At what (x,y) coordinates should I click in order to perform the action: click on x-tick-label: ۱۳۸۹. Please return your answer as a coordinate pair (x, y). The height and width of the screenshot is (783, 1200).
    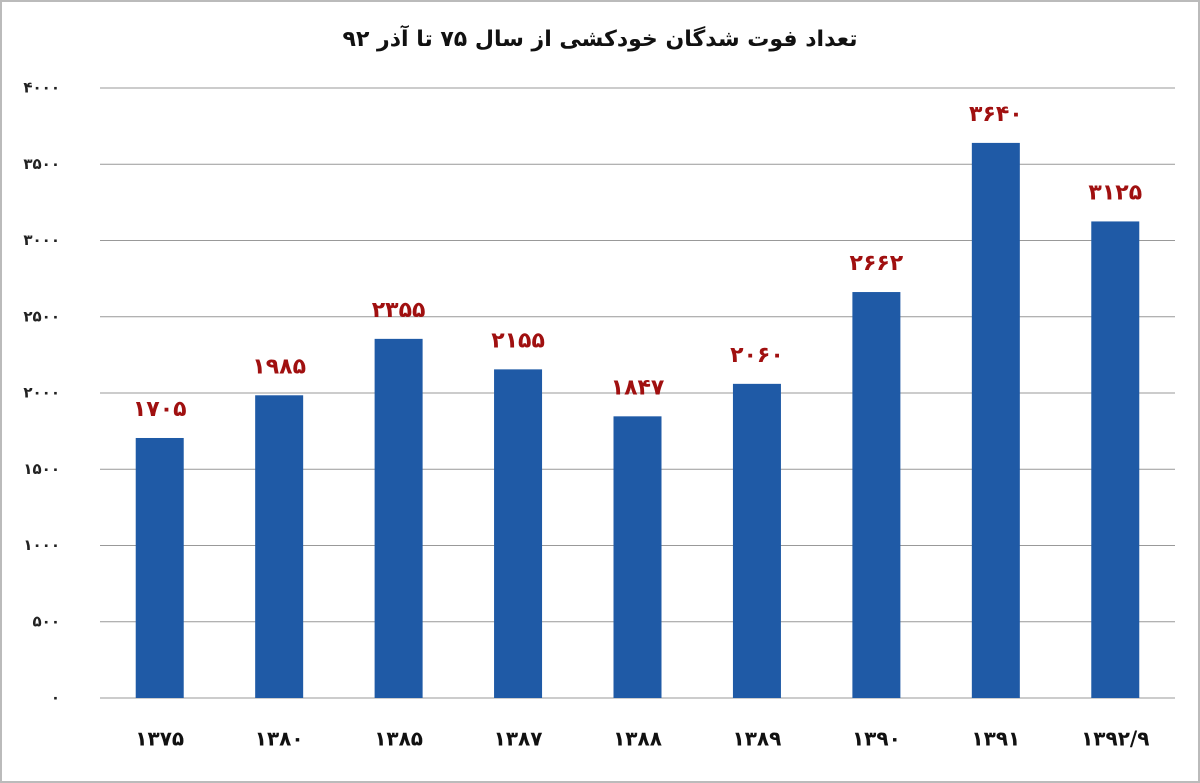
    Looking at the image, I should click on (757, 739).